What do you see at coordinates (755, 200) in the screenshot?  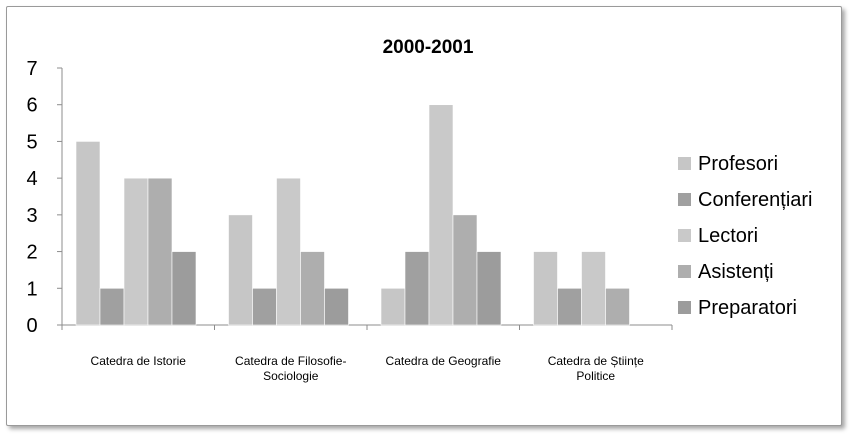 I see `legend-label: Conferențiari` at bounding box center [755, 200].